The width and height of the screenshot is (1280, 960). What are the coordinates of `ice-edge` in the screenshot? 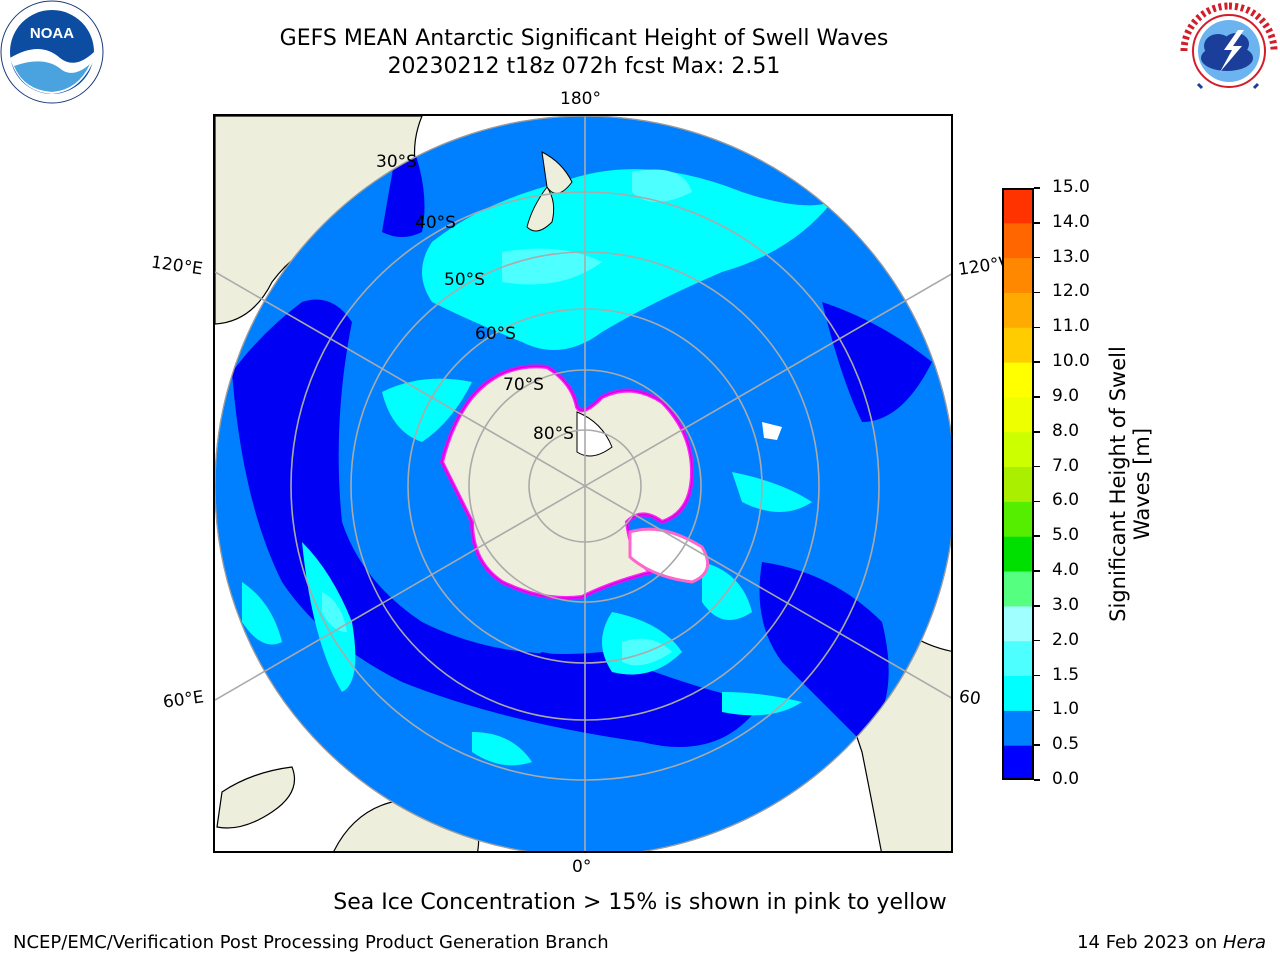 It's located at (567, 482).